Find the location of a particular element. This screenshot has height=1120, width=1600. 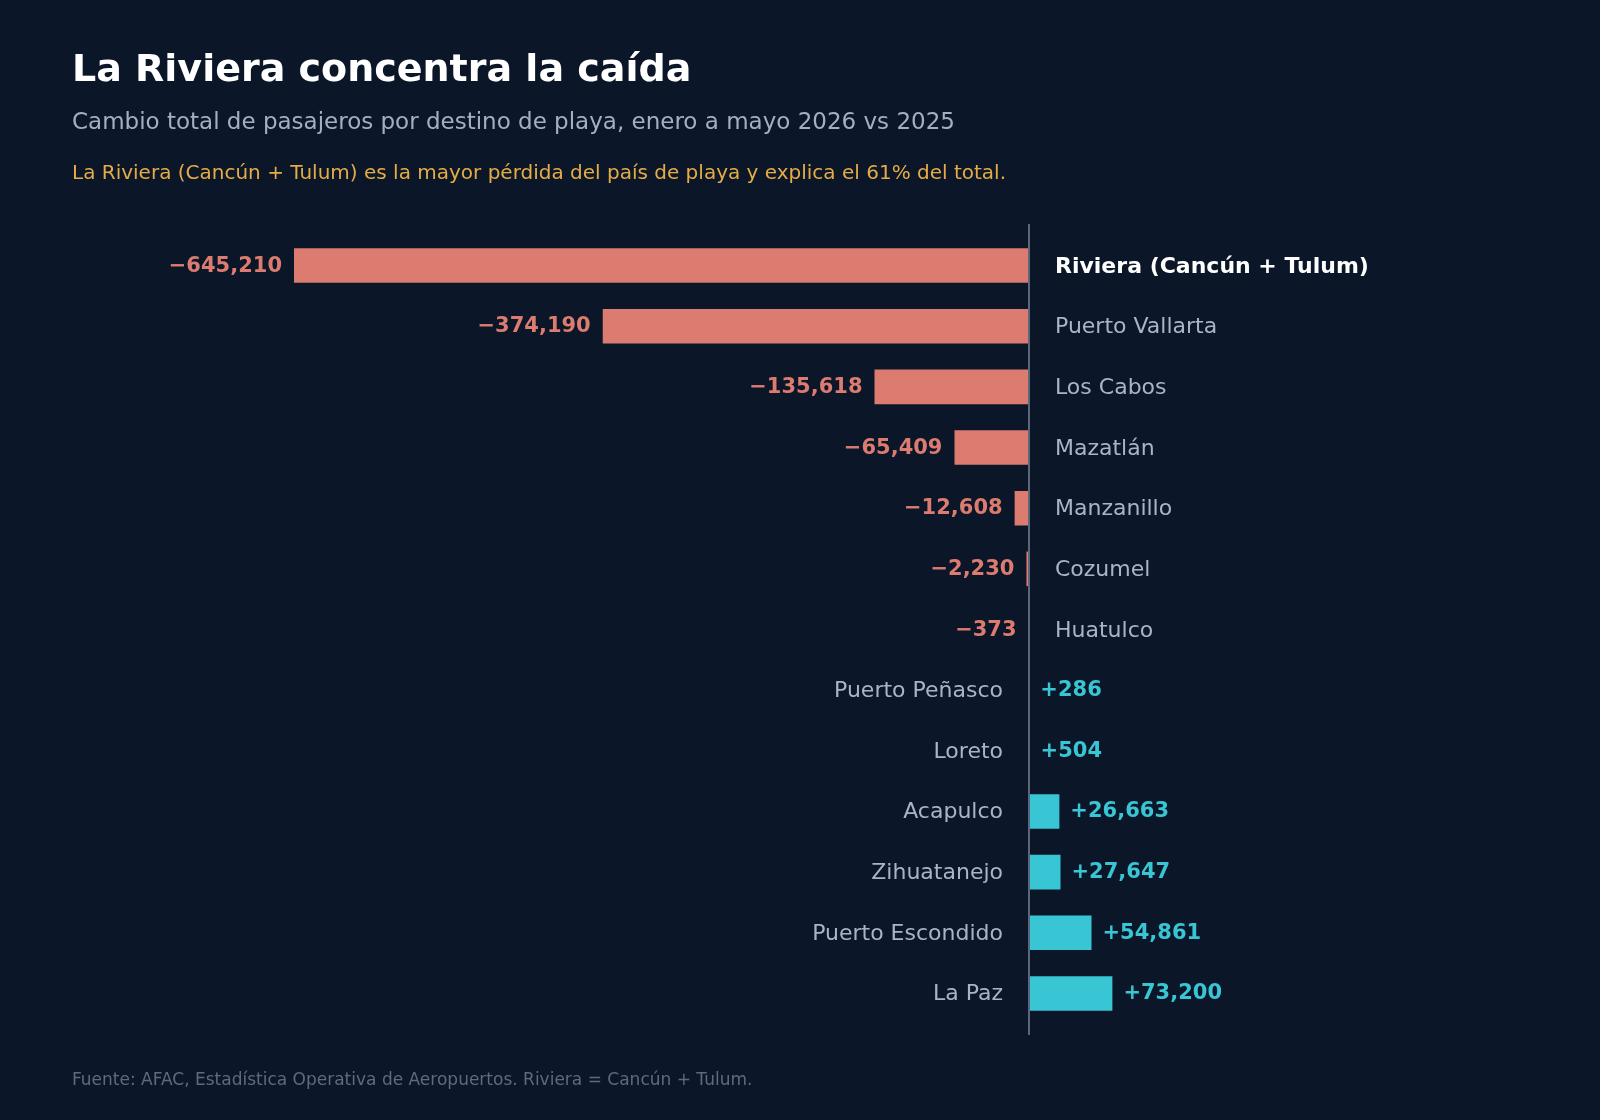

data-label: +504 is located at coordinates (1071, 749).